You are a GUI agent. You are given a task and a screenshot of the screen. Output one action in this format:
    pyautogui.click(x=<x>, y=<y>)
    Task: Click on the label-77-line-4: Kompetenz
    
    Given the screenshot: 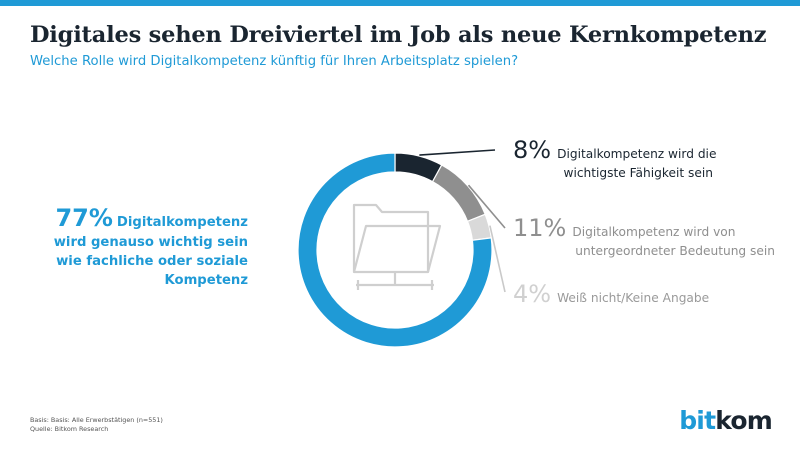 What is the action you would take?
    pyautogui.click(x=207, y=280)
    